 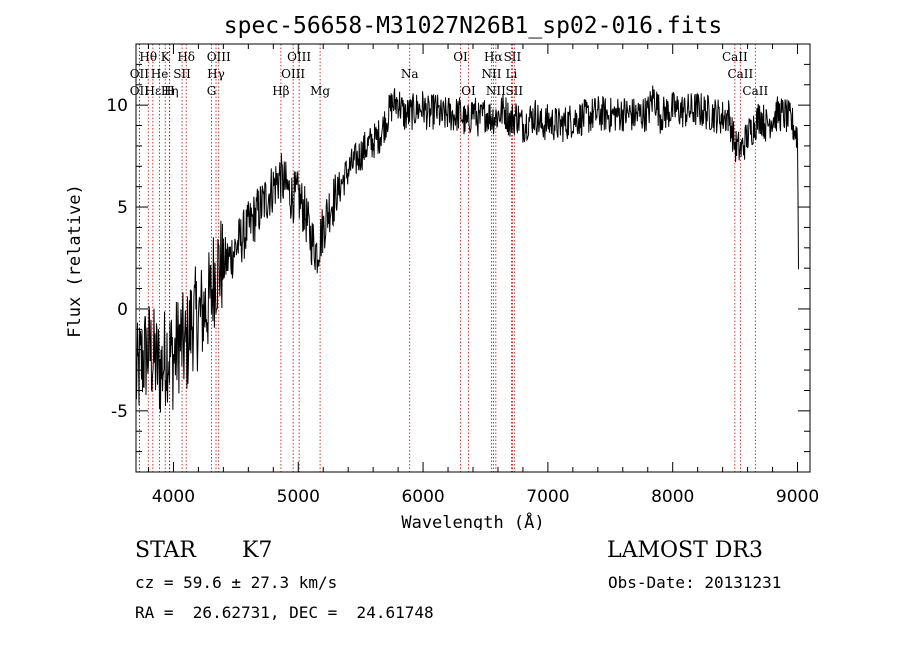 I want to click on spectral-line-label: Hγ, so click(x=216, y=74).